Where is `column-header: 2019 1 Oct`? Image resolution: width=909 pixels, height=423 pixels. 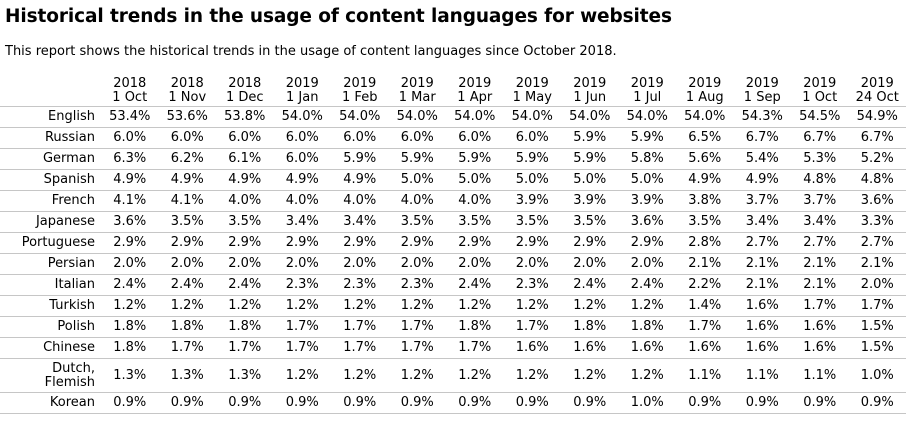
column-header: 2019 1 Oct is located at coordinates (820, 91).